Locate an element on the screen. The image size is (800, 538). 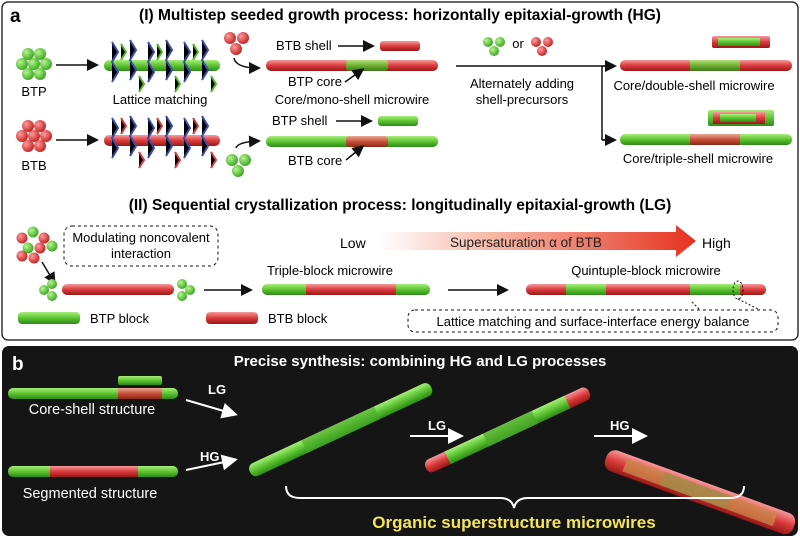
modulating-label-2: interaction is located at coordinates (141, 253).